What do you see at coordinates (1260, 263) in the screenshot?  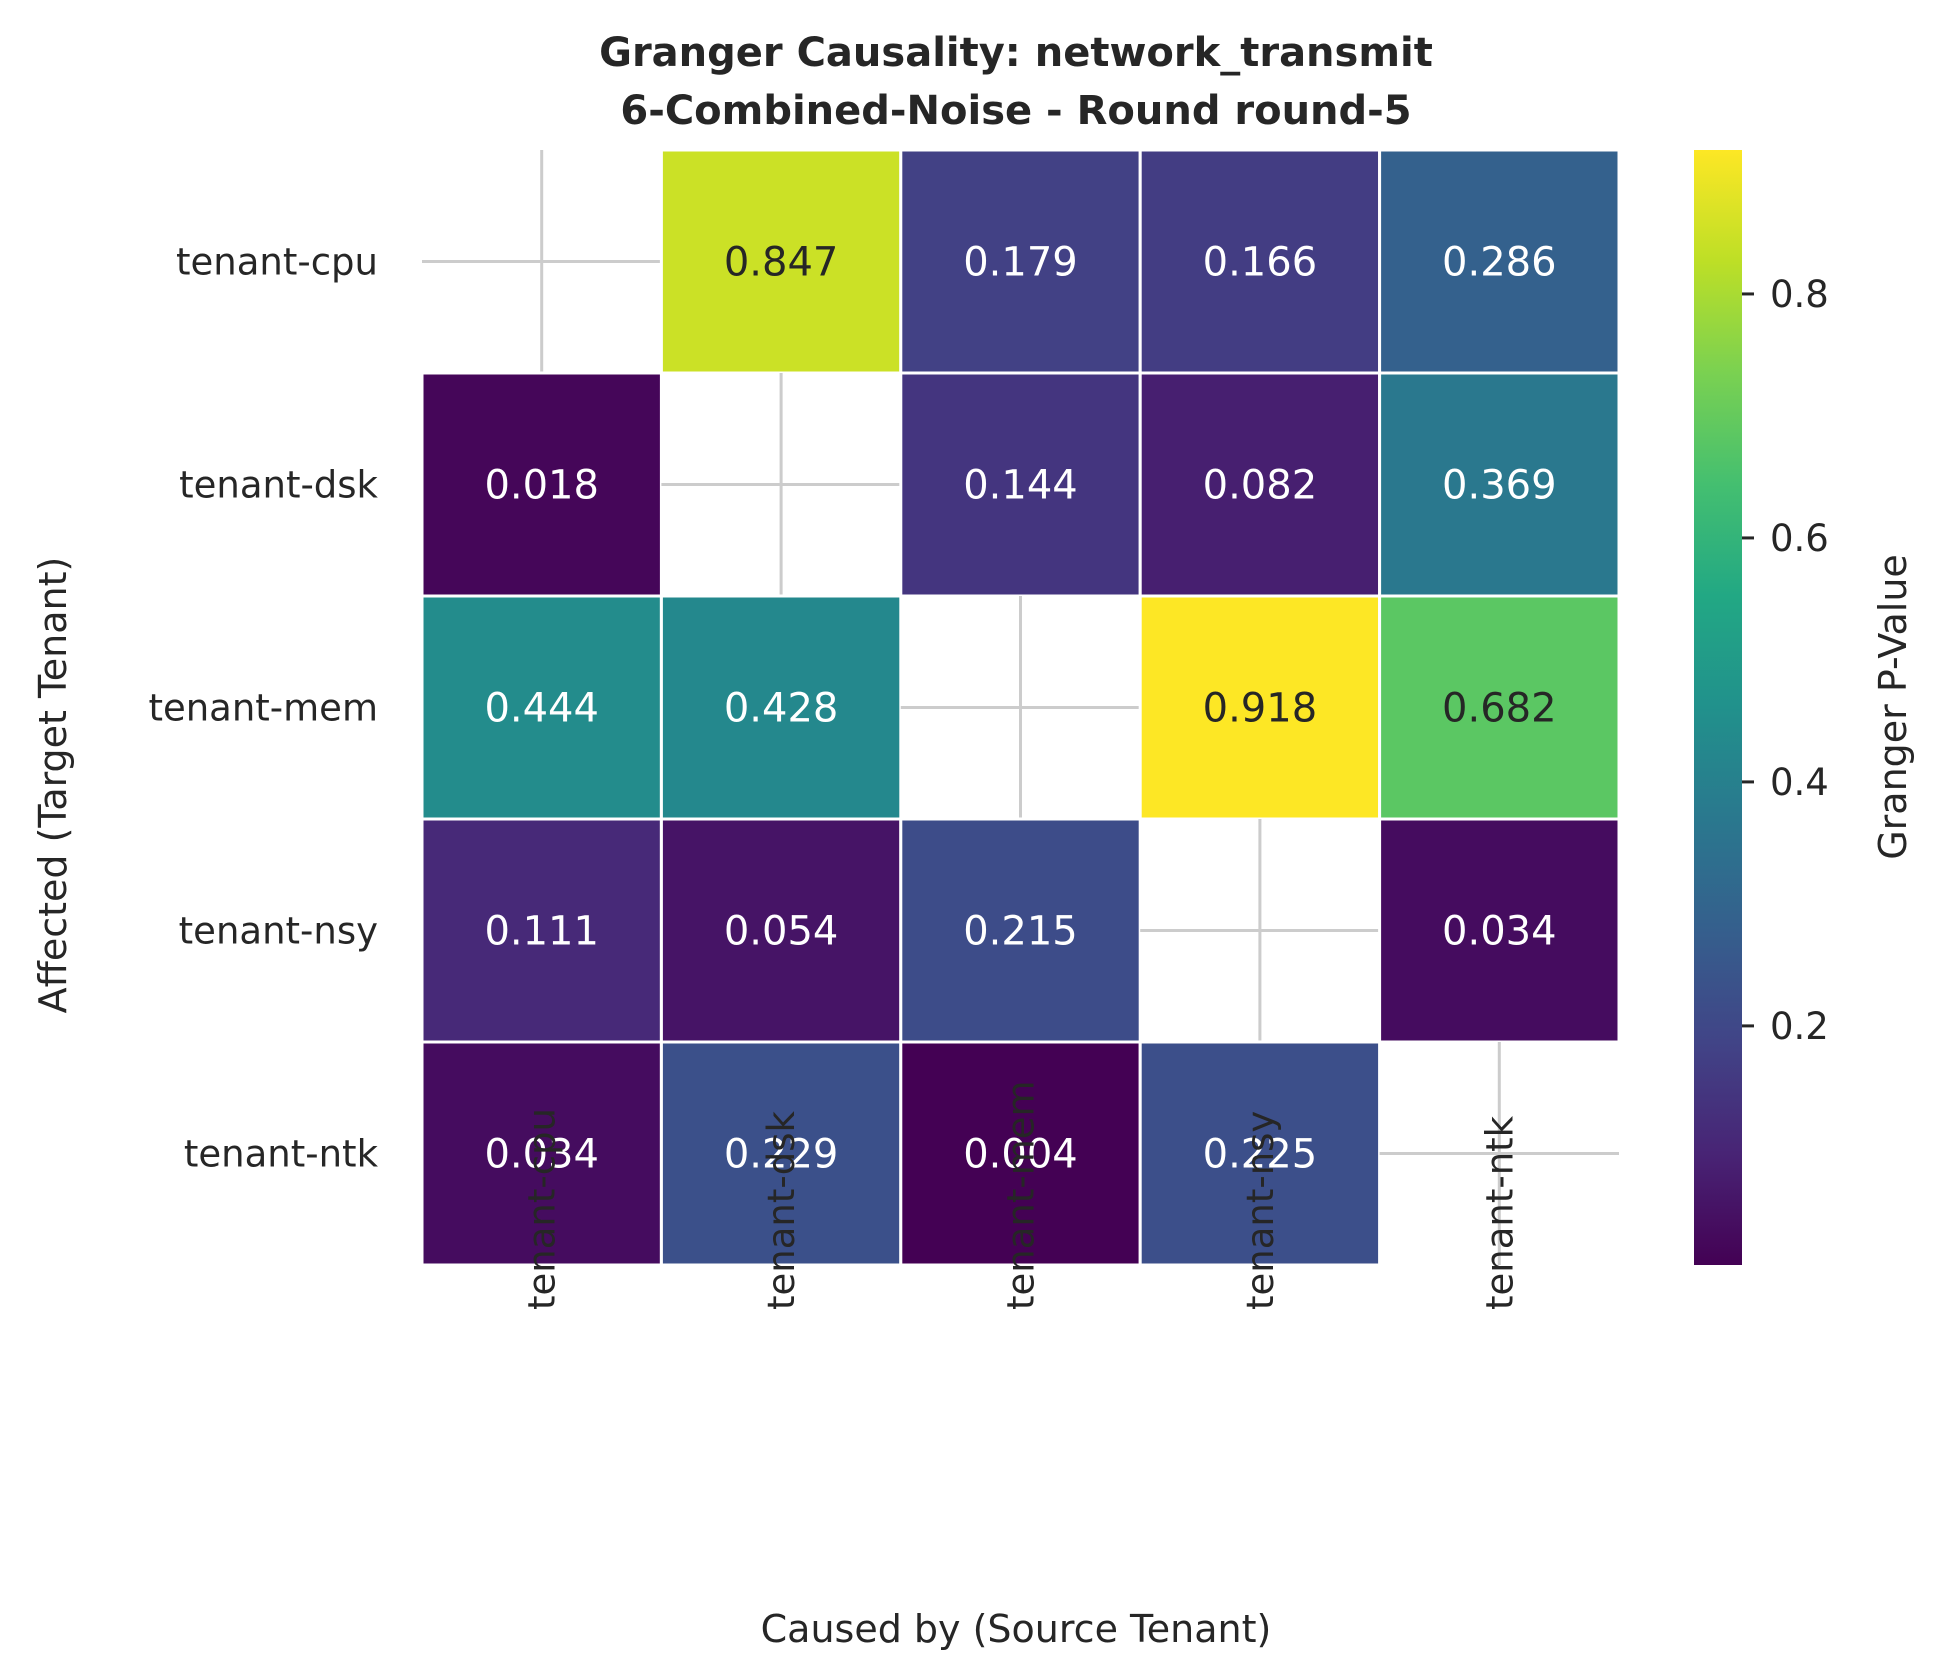 I see `cell-value-label: 0.166` at bounding box center [1260, 263].